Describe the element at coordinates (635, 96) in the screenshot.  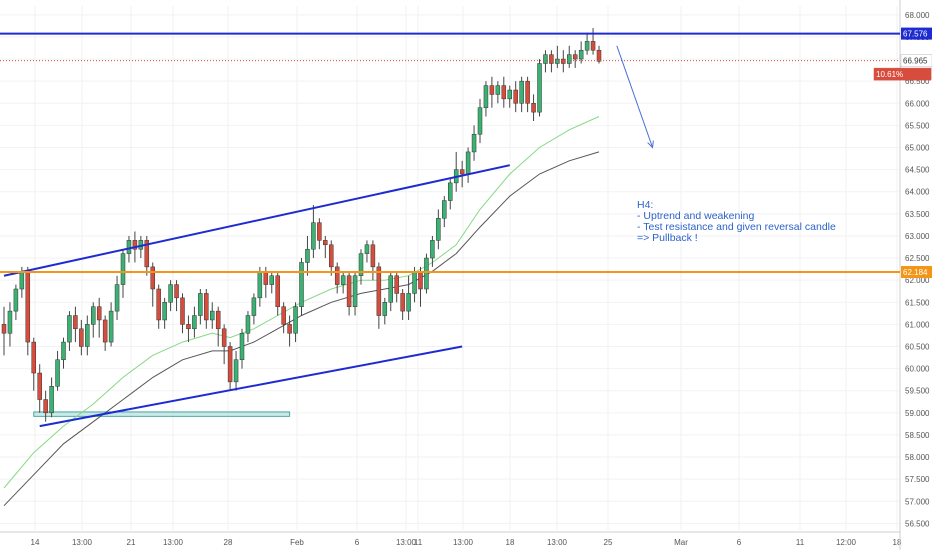
I see `forecast-arrow-line` at that location.